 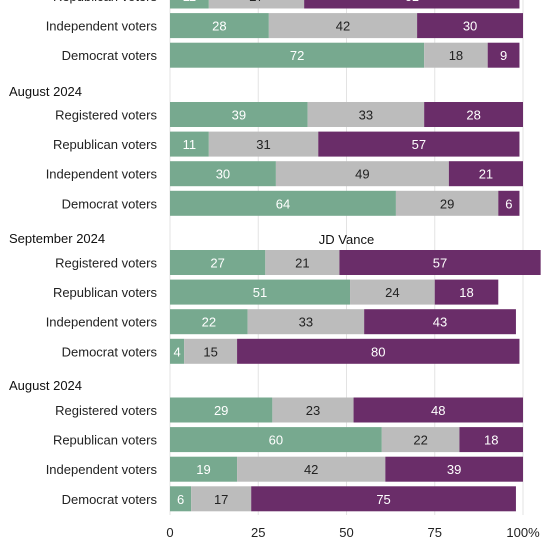 I want to click on data-label: 9, so click(x=503, y=55).